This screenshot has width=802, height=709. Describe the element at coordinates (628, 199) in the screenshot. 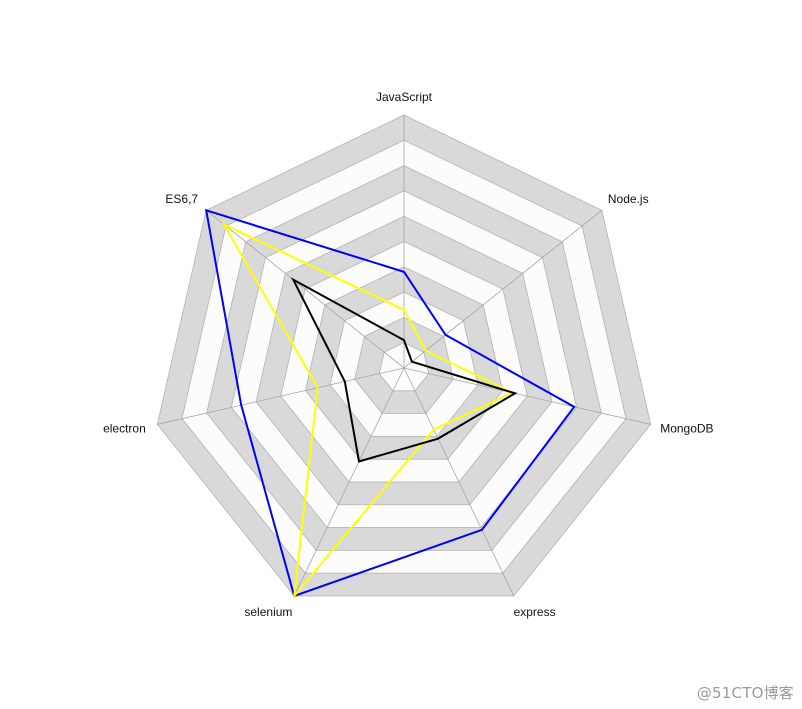

I see `axis-label-1: Node.js` at that location.